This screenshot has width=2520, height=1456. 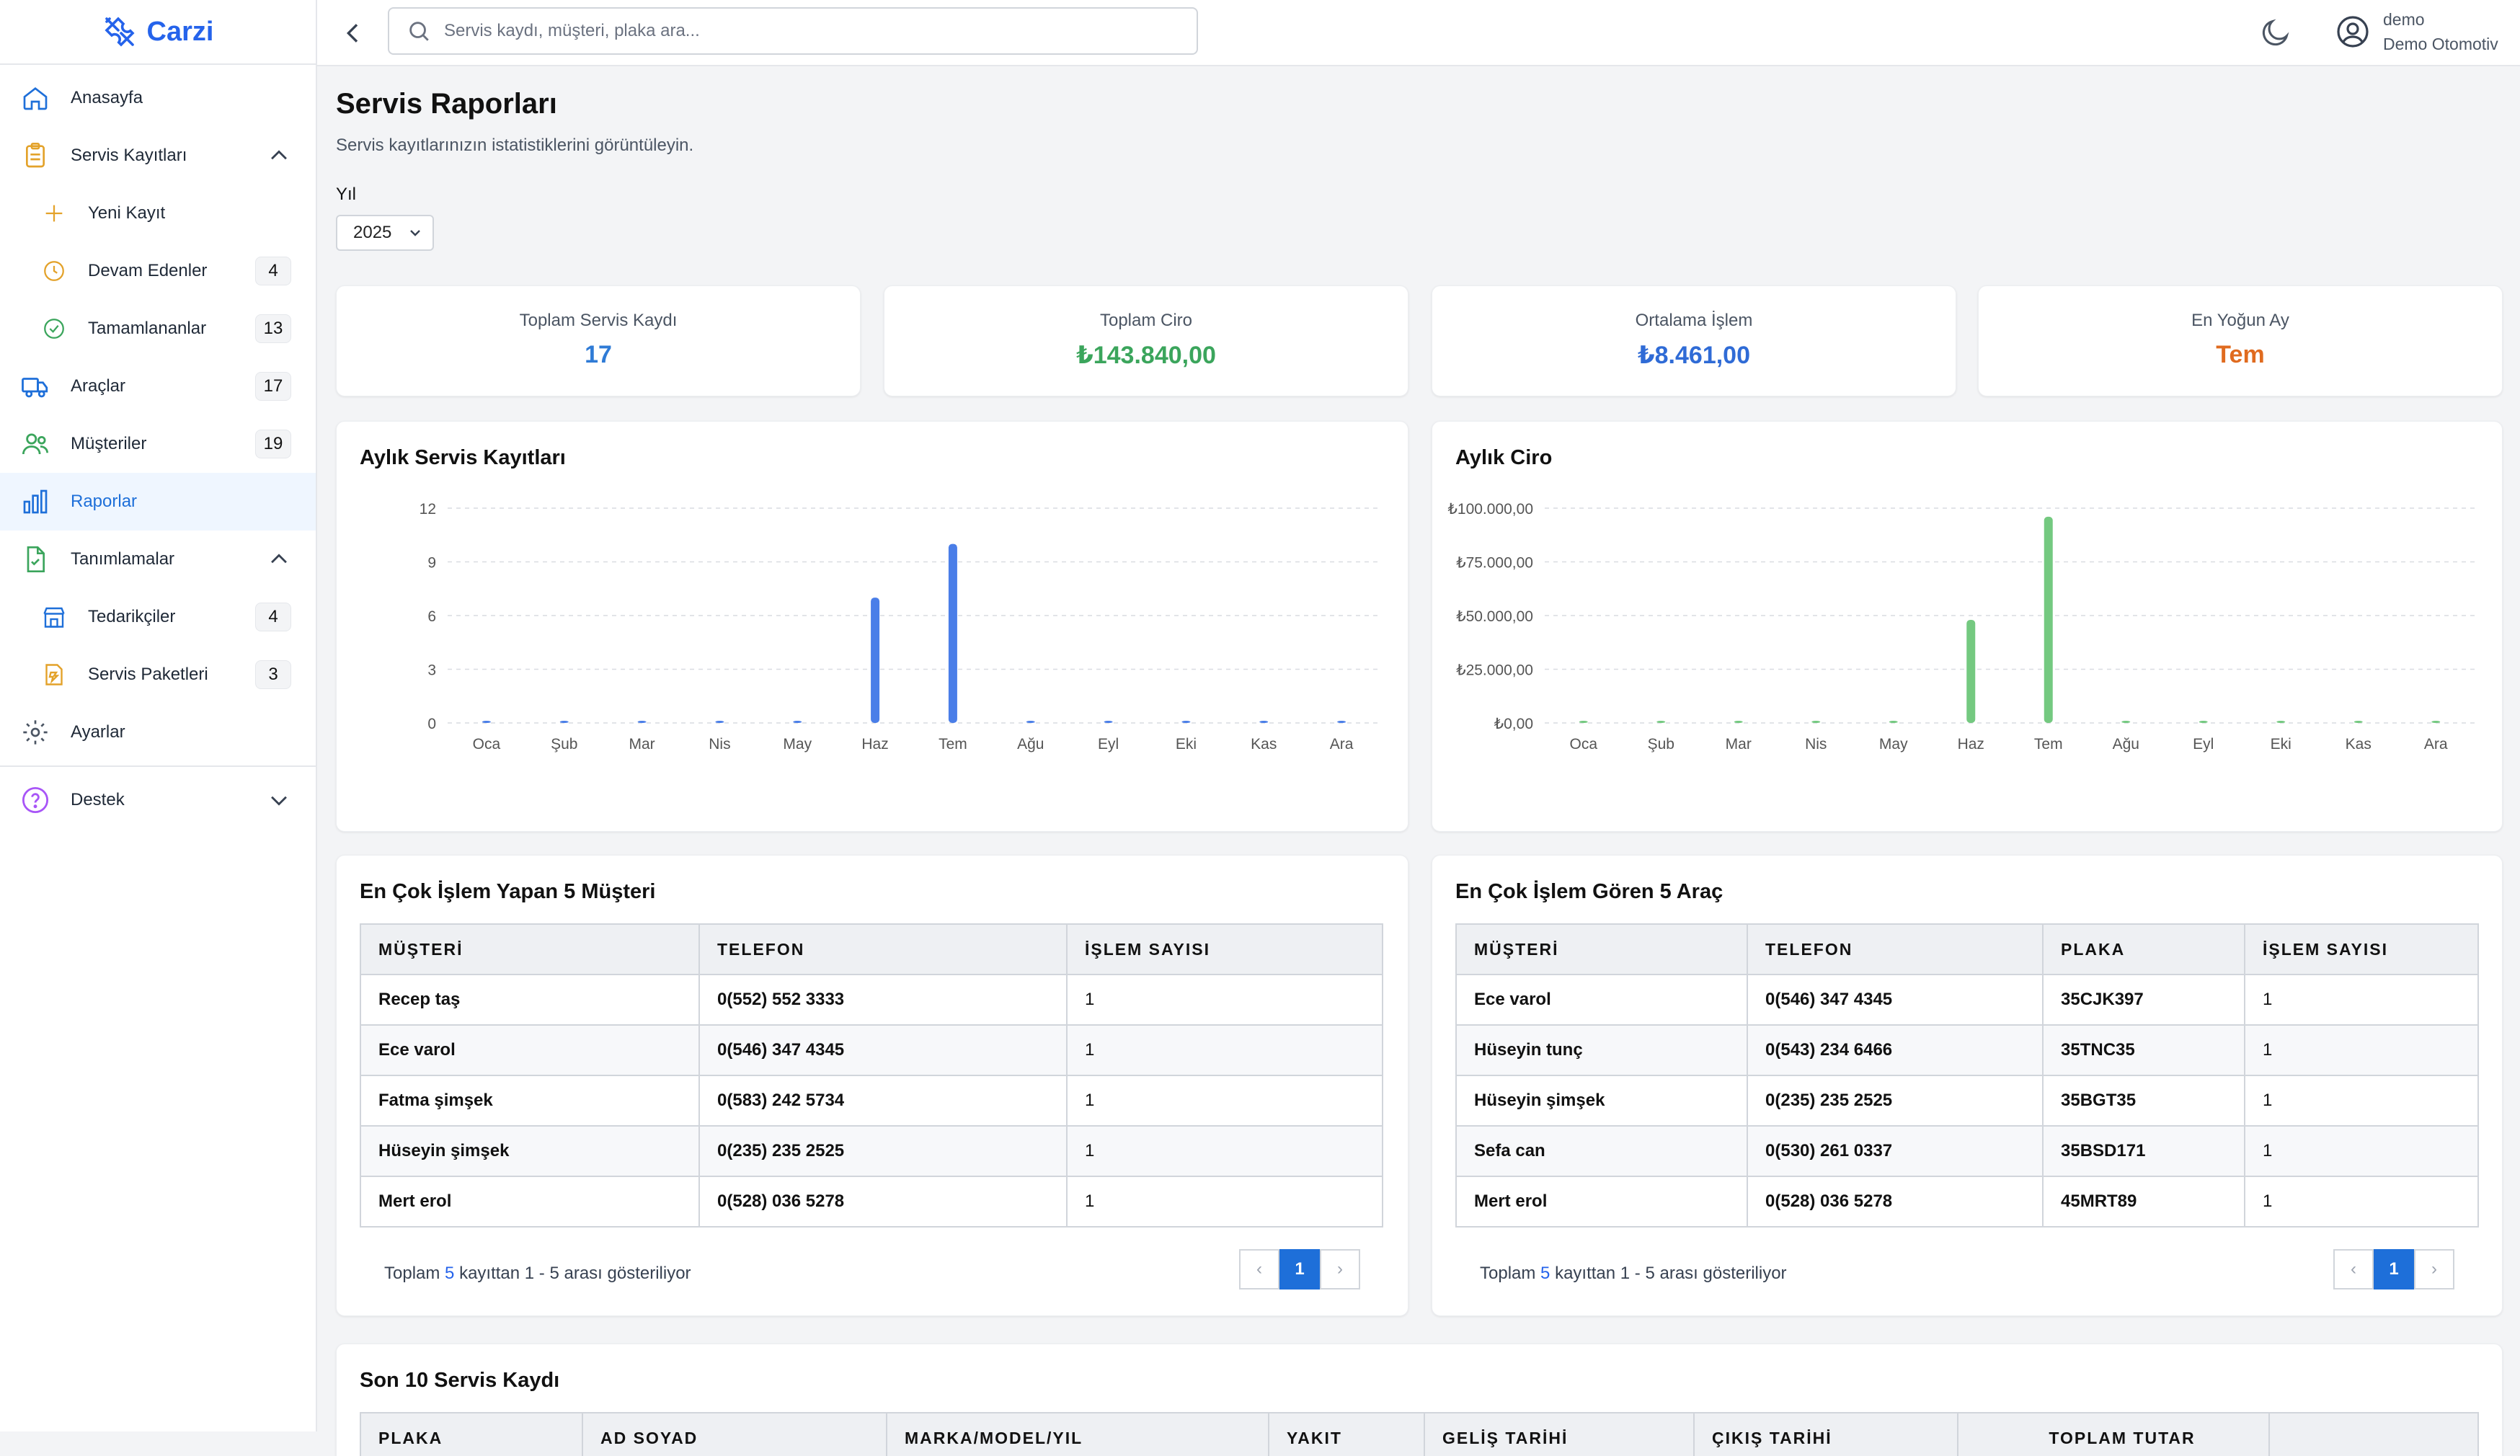 What do you see at coordinates (1146, 355) in the screenshot?
I see `stat-value: ₺143.840,00` at bounding box center [1146, 355].